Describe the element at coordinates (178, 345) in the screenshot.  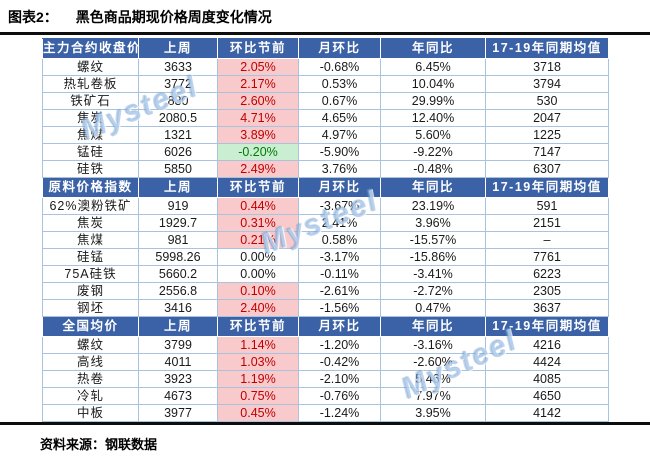
I see `last-week-value: 3799` at that location.